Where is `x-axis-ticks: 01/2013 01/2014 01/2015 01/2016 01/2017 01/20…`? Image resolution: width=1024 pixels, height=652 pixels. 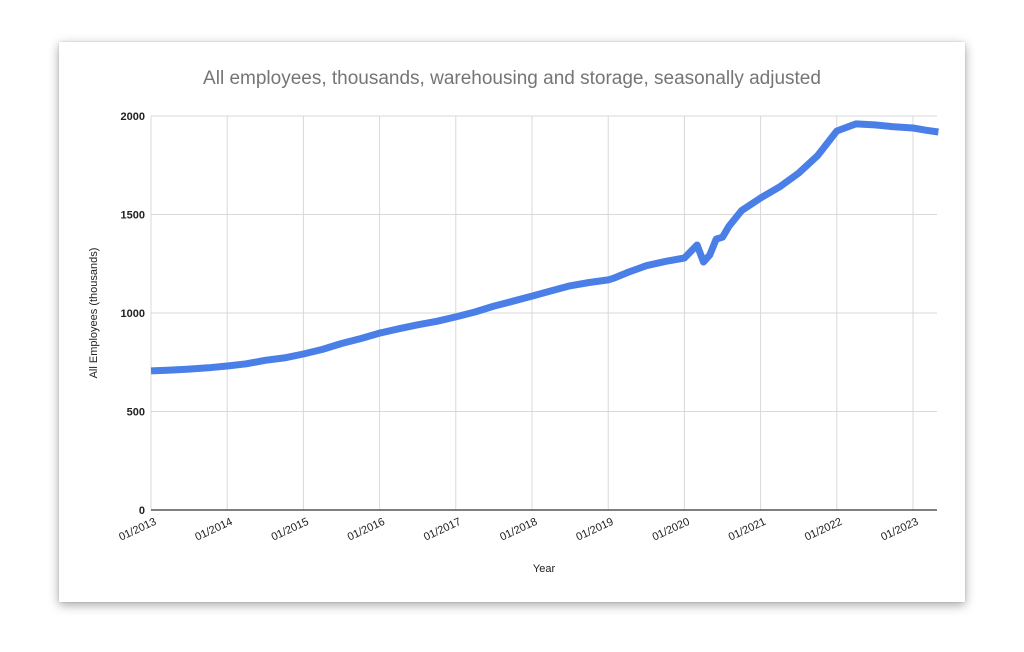
x-axis-ticks: 01/2013 01/2014 01/2015 01/2016 01/2017 01/20… is located at coordinates (518, 530).